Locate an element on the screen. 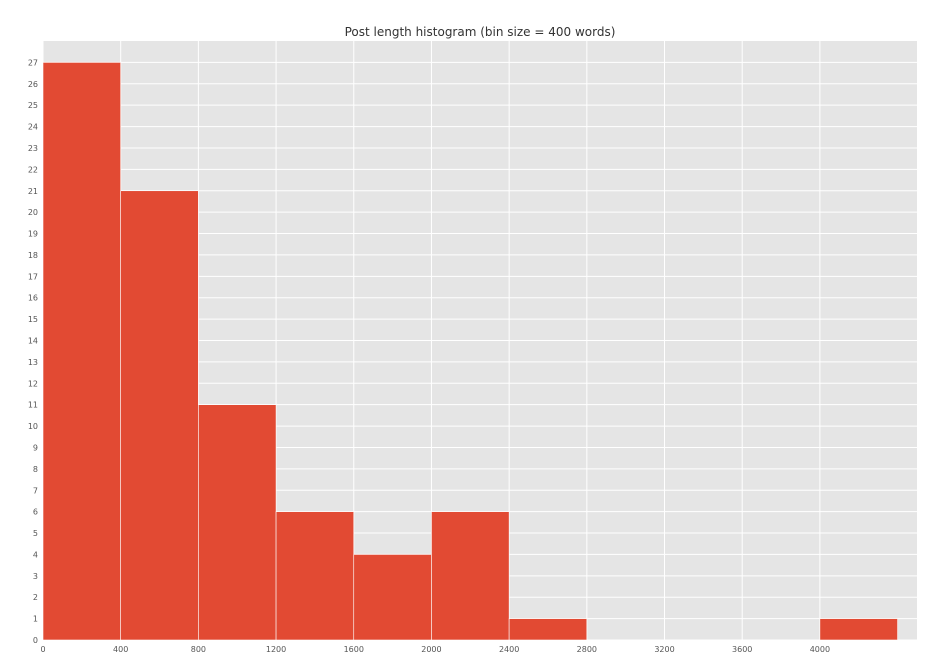  x-tick-label: 3600 is located at coordinates (742, 649).